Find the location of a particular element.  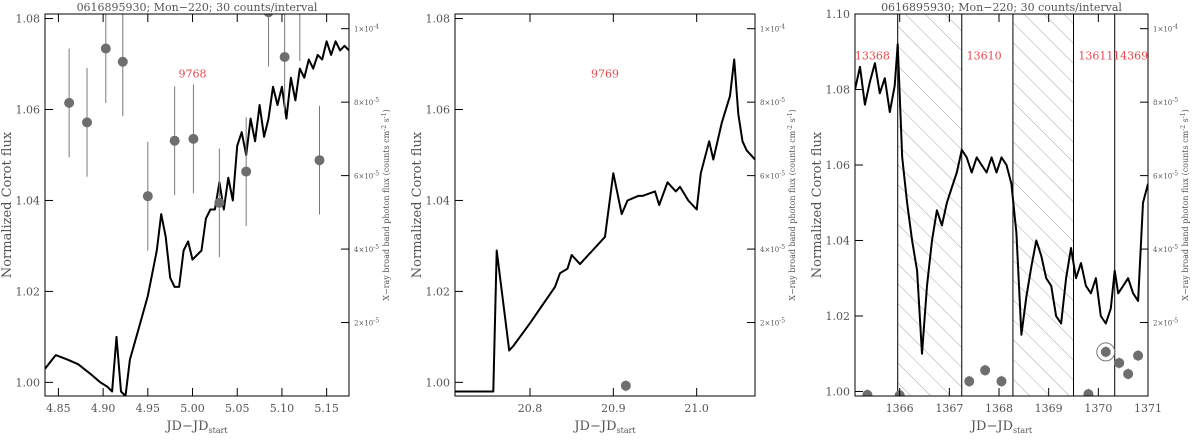

y-tick-label-1: 1.02 is located at coordinates (438, 291).